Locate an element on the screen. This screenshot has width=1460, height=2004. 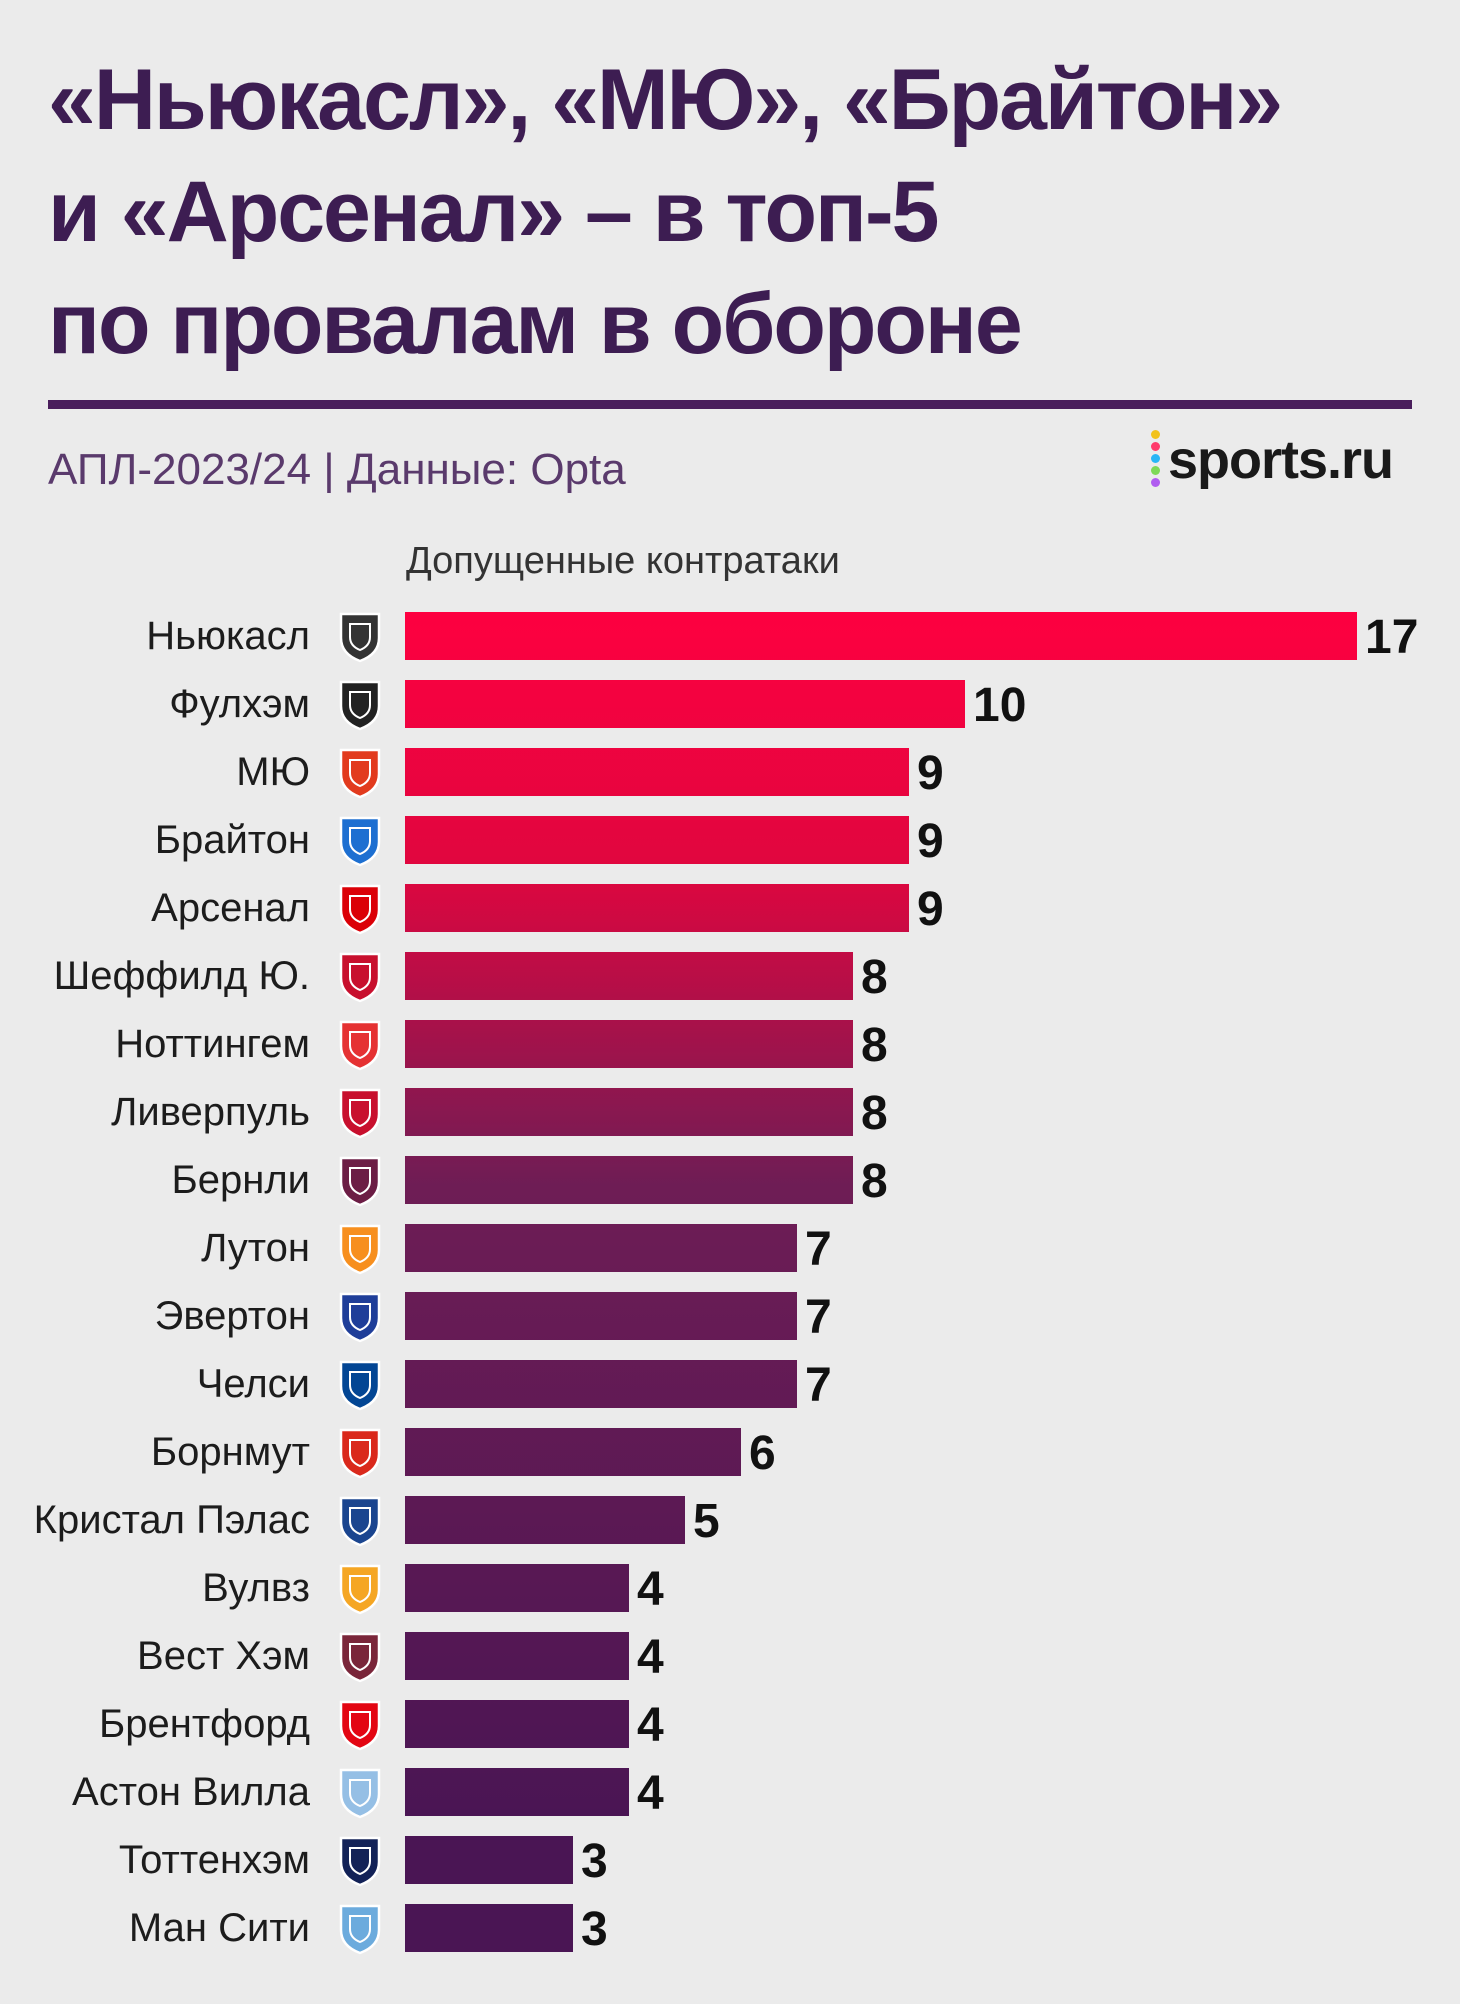
category-label: Вест Хэм is located at coordinates (223, 1656).